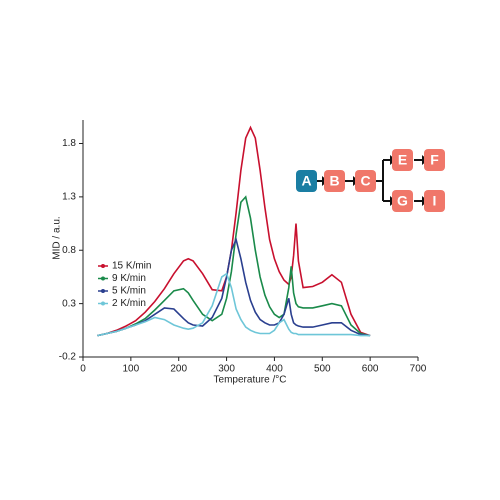 Image resolution: width=500 pixels, height=500 pixels. I want to click on x-axis-label: Temperature /°C, so click(250, 380).